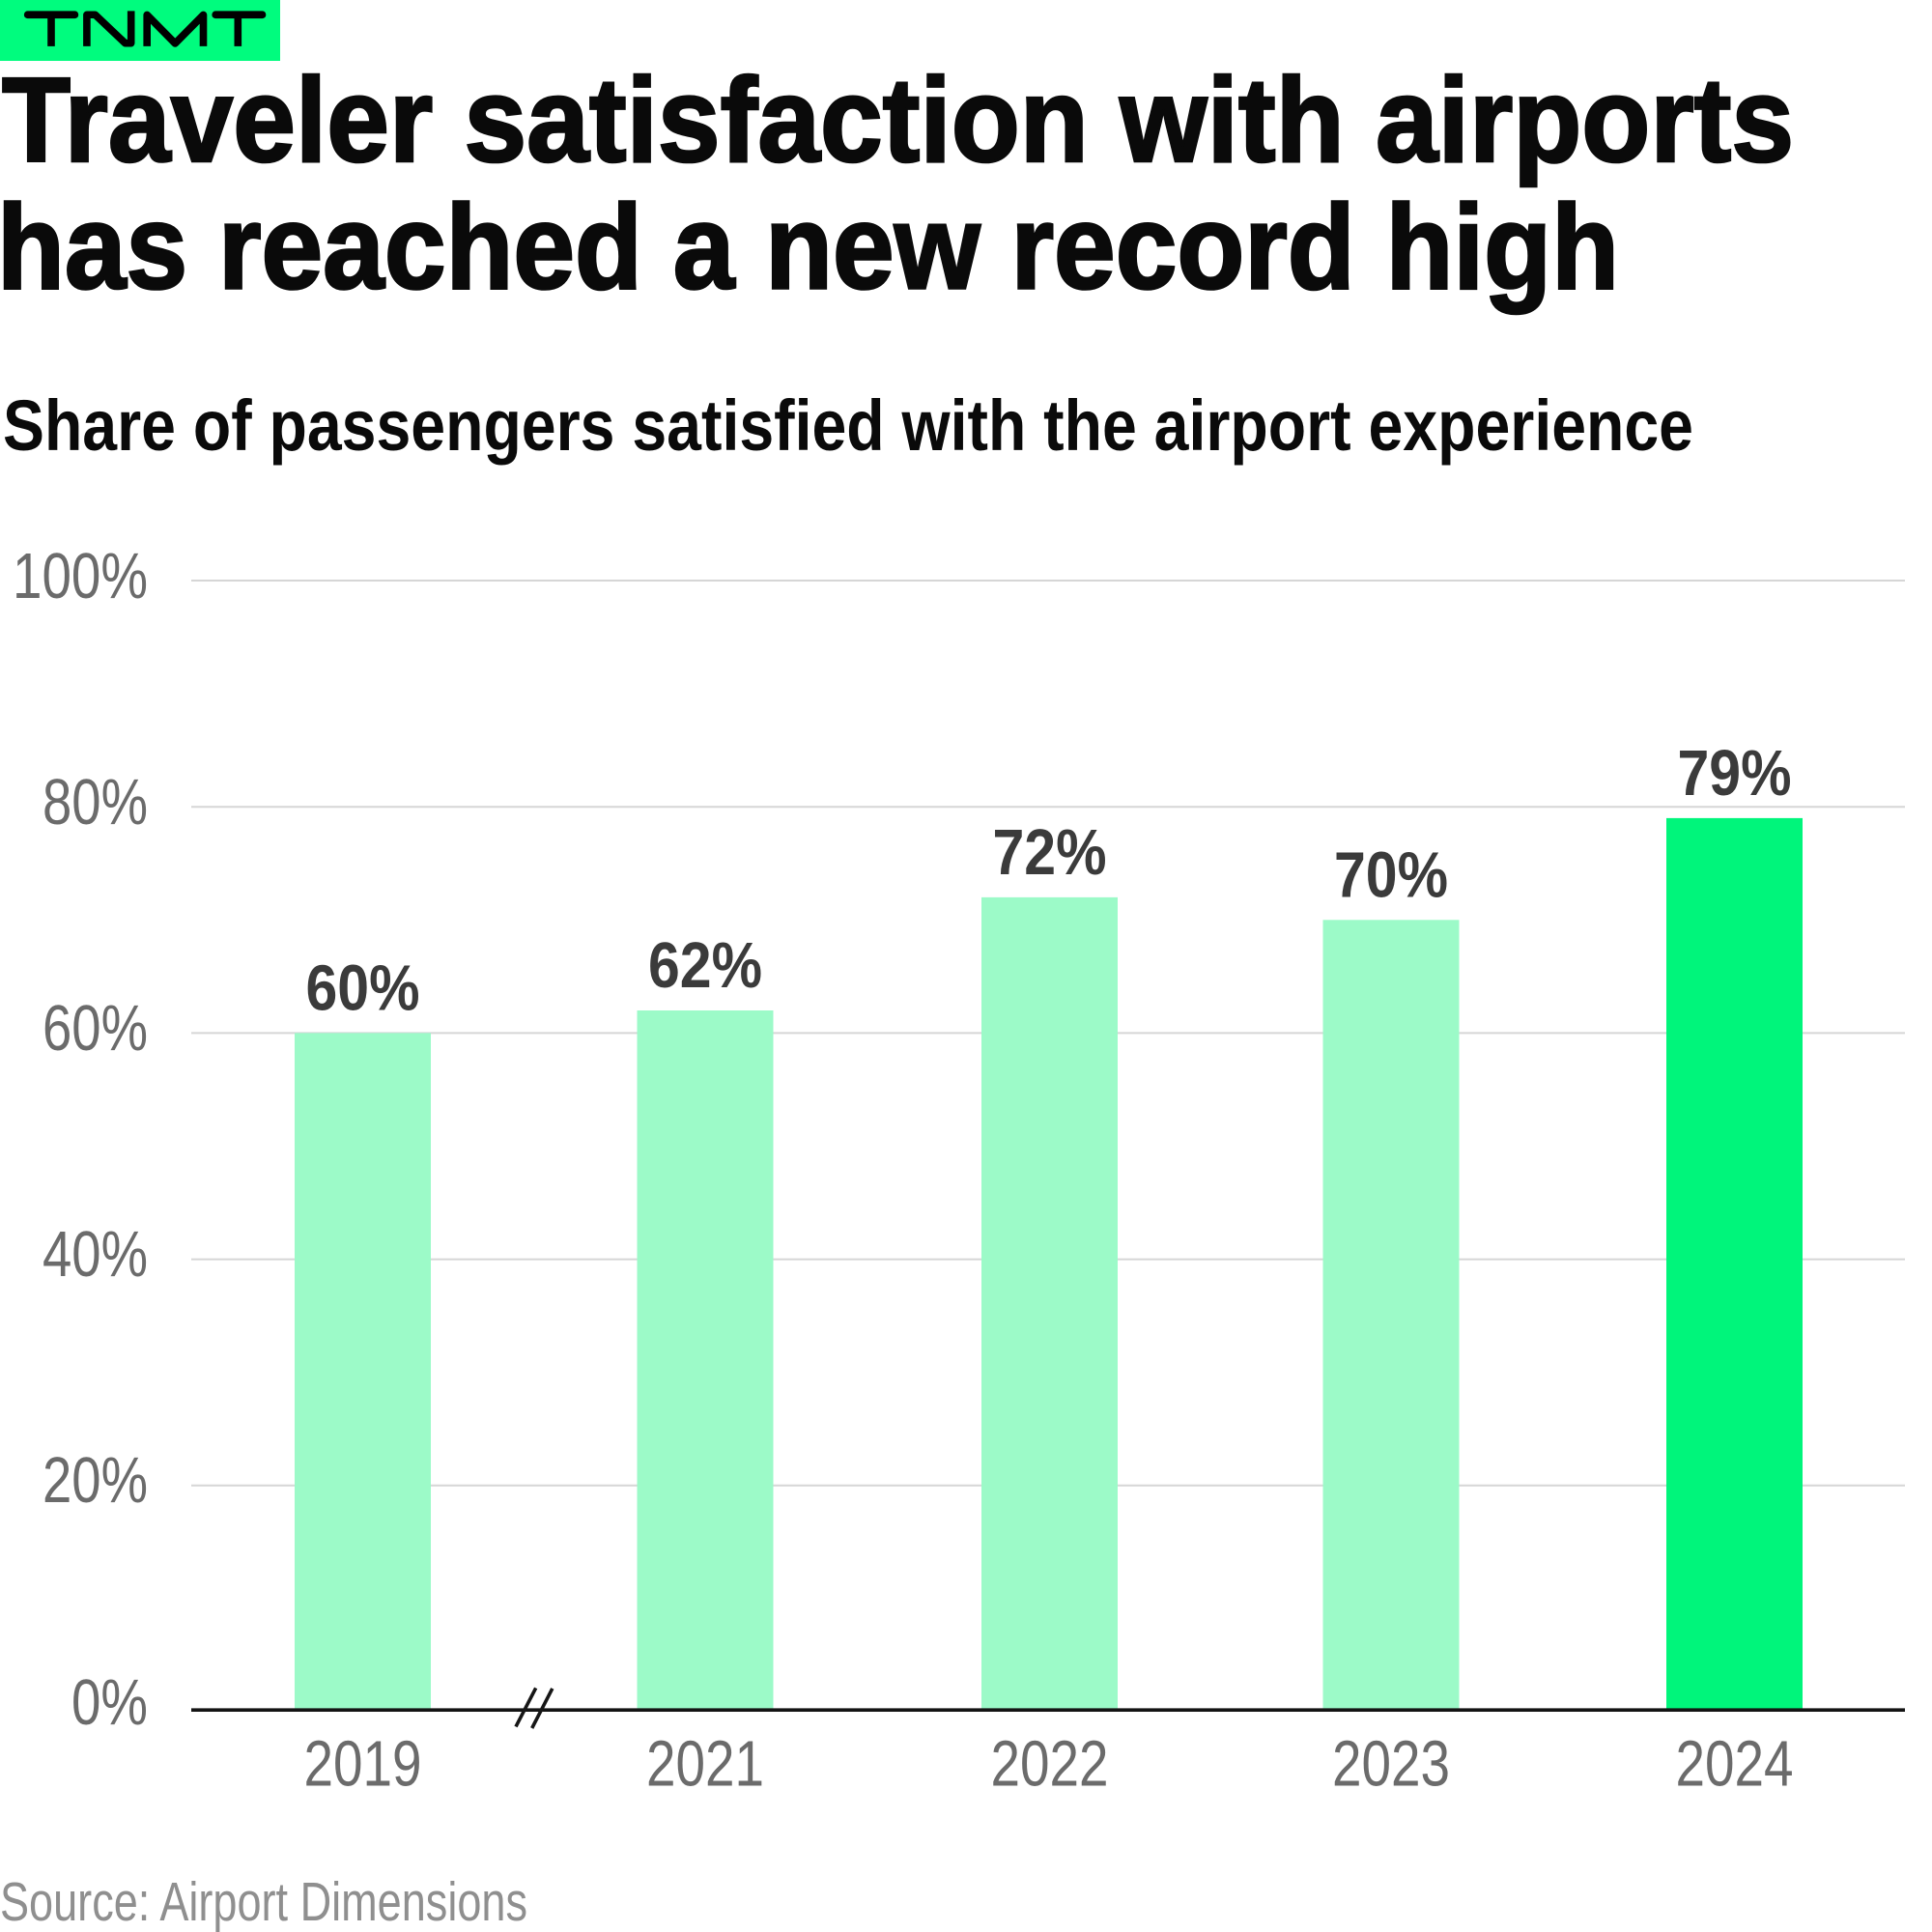  What do you see at coordinates (1391, 1765) in the screenshot?
I see `svg-text: 2023` at bounding box center [1391, 1765].